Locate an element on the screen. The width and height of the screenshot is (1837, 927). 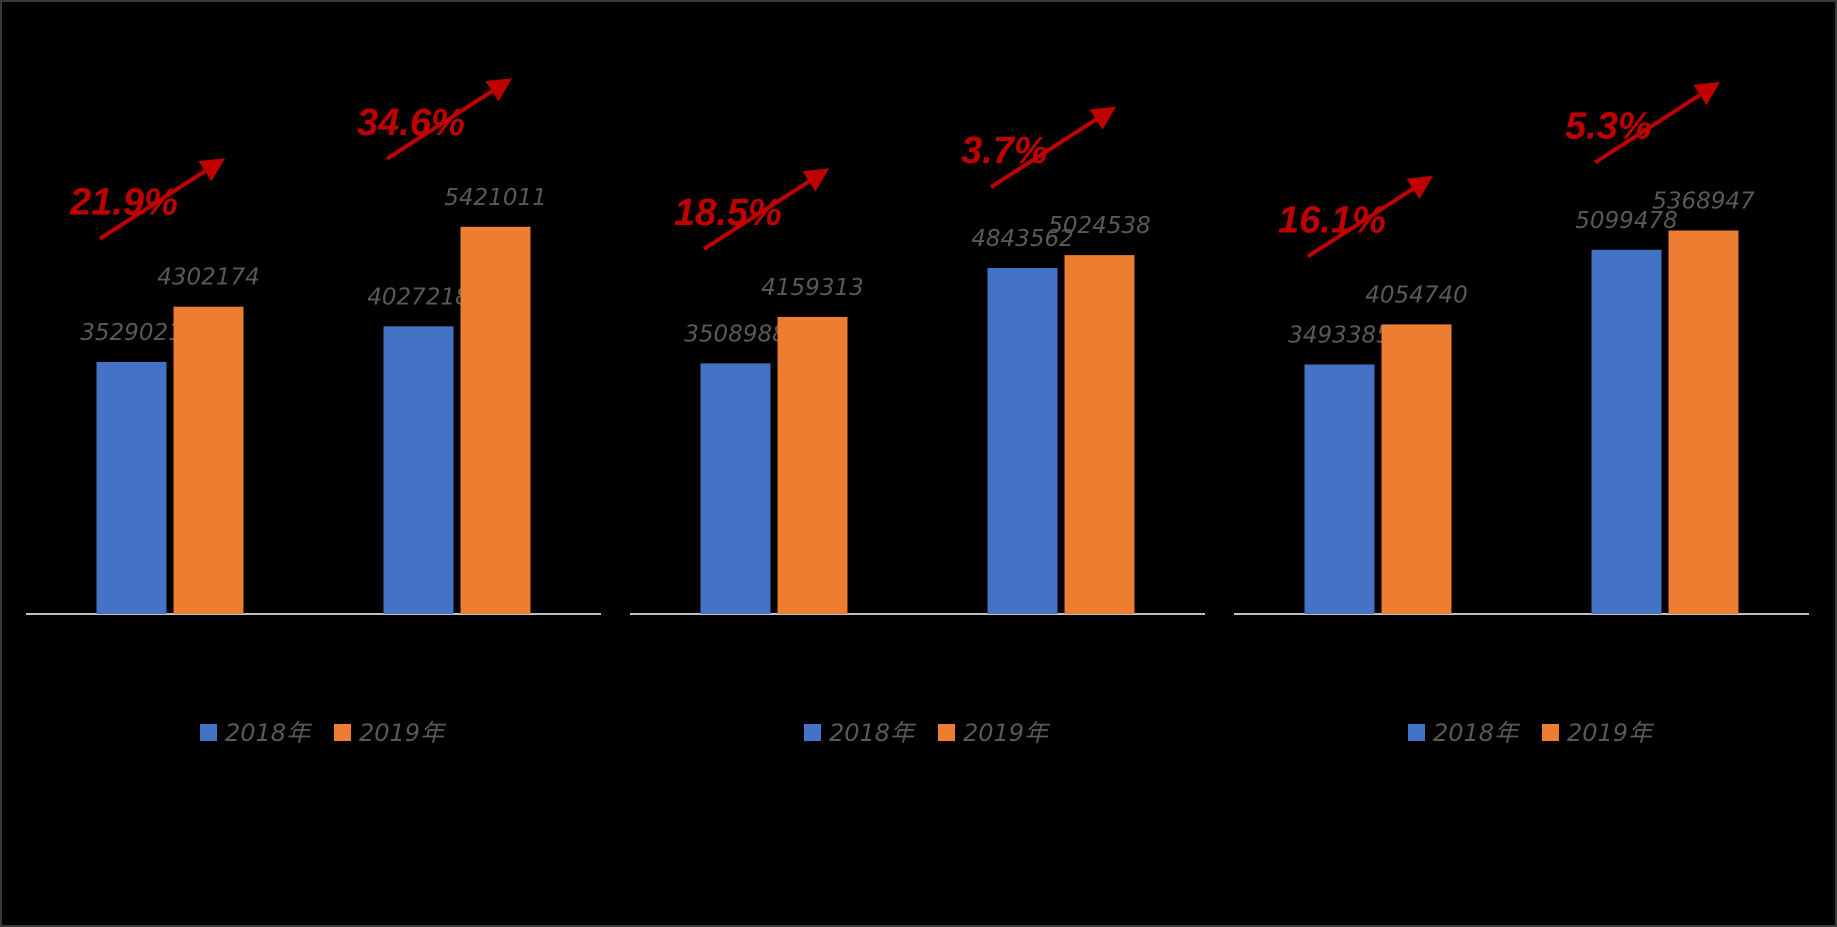
growth-label: 21.9% is located at coordinates (123, 203).